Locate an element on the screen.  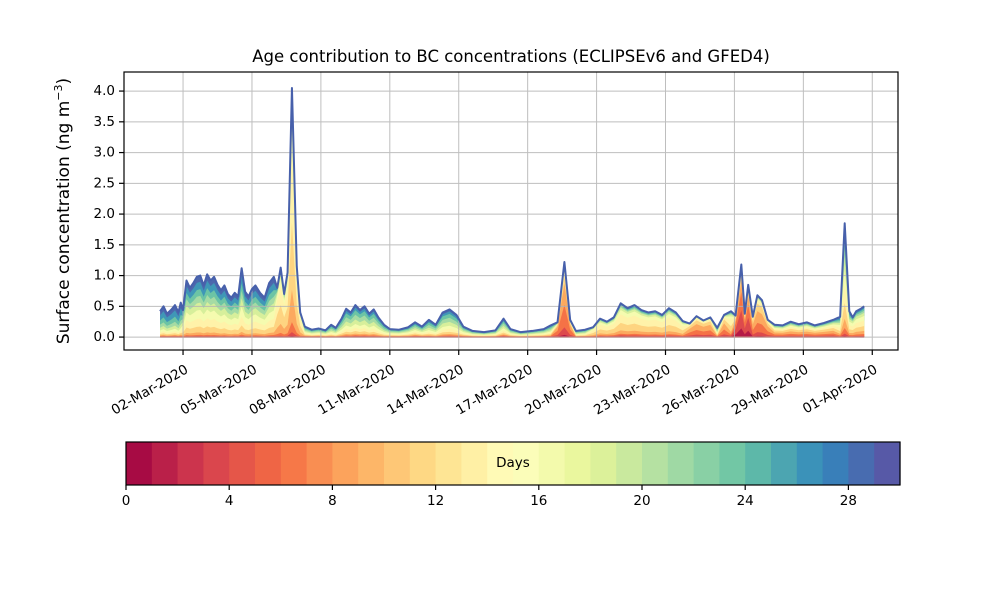
svg-text: 1.0 is located at coordinates (104, 276).